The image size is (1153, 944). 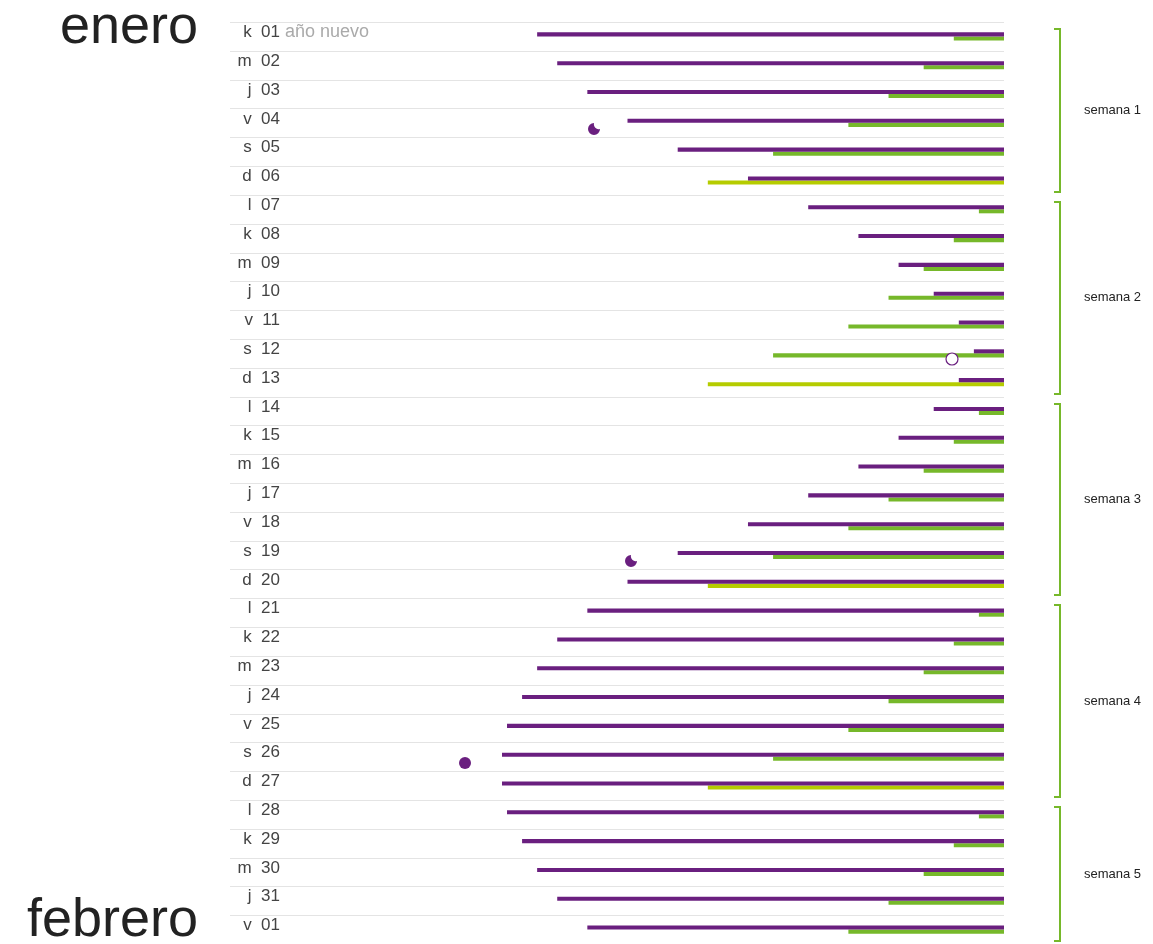 I want to click on text: semana 4, so click(x=1113, y=700).